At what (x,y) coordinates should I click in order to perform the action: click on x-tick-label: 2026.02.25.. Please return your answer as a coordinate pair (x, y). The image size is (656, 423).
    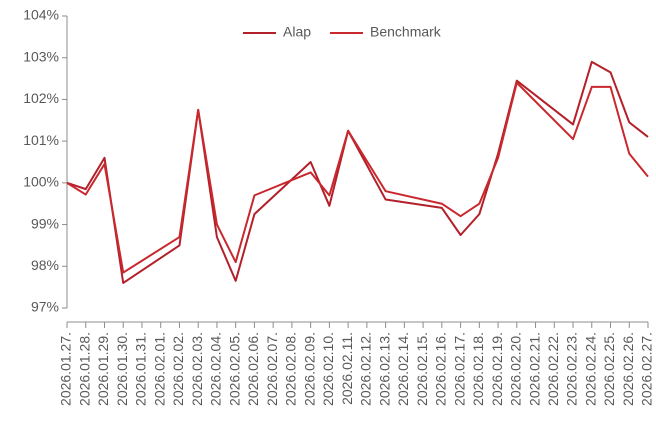
    Looking at the image, I should click on (609, 369).